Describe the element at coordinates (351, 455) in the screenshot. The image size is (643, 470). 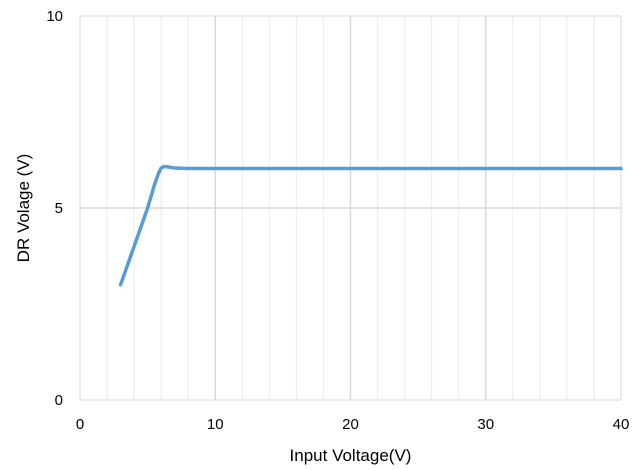
I see `x-axis-title: Input Voltage(V)` at that location.